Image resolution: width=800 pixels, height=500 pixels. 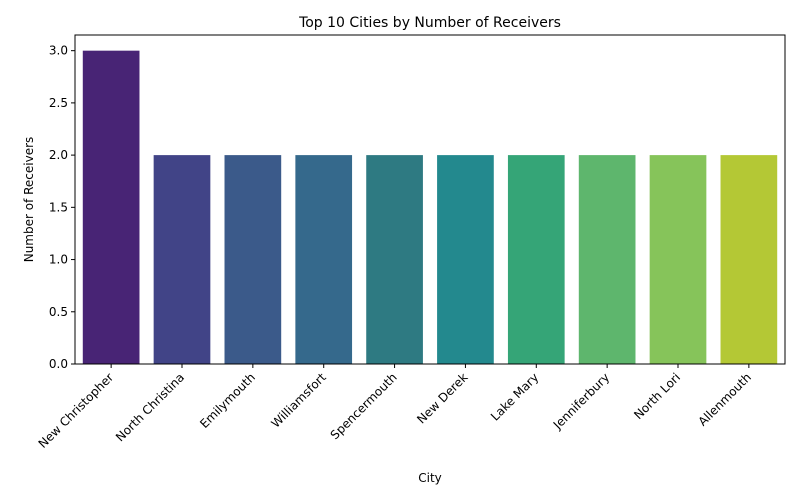 What do you see at coordinates (430, 478) in the screenshot?
I see `x-axis-title: City` at bounding box center [430, 478].